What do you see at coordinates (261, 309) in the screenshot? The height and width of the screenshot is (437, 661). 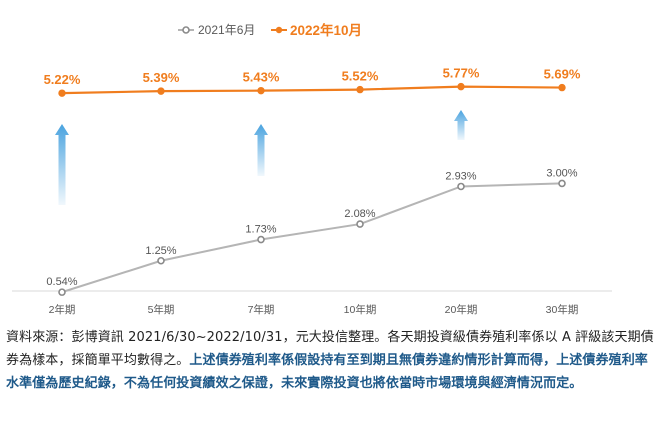 I see `x-tick-label: 7年期` at bounding box center [261, 309].